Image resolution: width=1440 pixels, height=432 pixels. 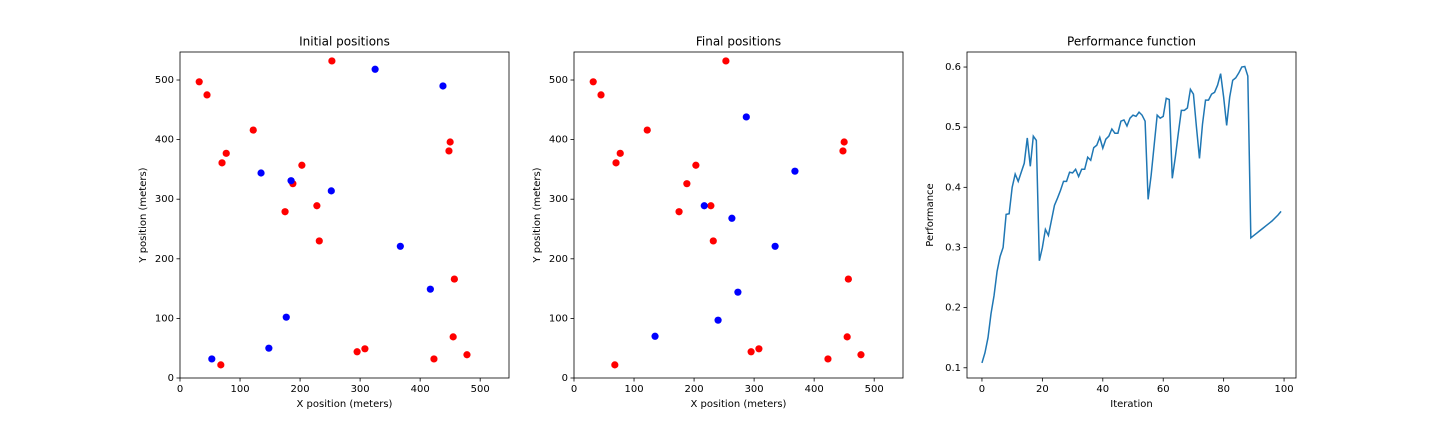 I want to click on performance-line, so click(x=1131, y=214).